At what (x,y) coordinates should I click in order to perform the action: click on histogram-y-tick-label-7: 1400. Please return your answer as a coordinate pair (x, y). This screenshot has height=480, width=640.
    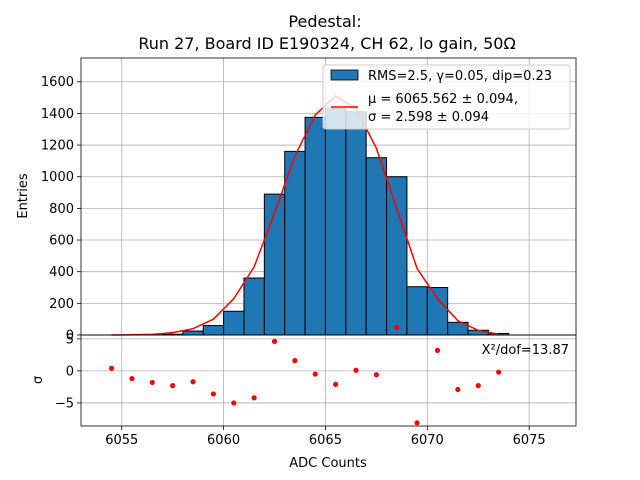
    Looking at the image, I should click on (57, 114).